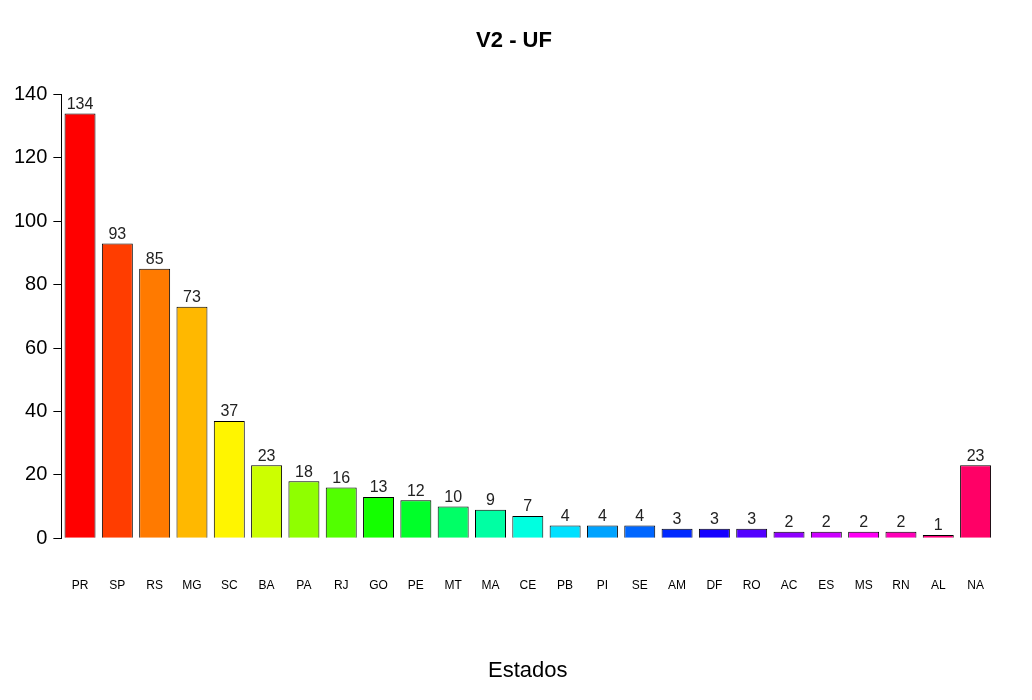 This screenshot has width=1032, height=700. What do you see at coordinates (36, 473) in the screenshot?
I see `y-tick-label: 20` at bounding box center [36, 473].